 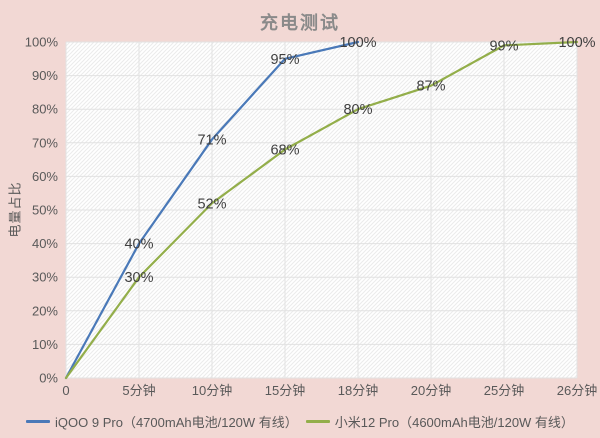 I want to click on chart-title: 充电测试, so click(x=300, y=23).